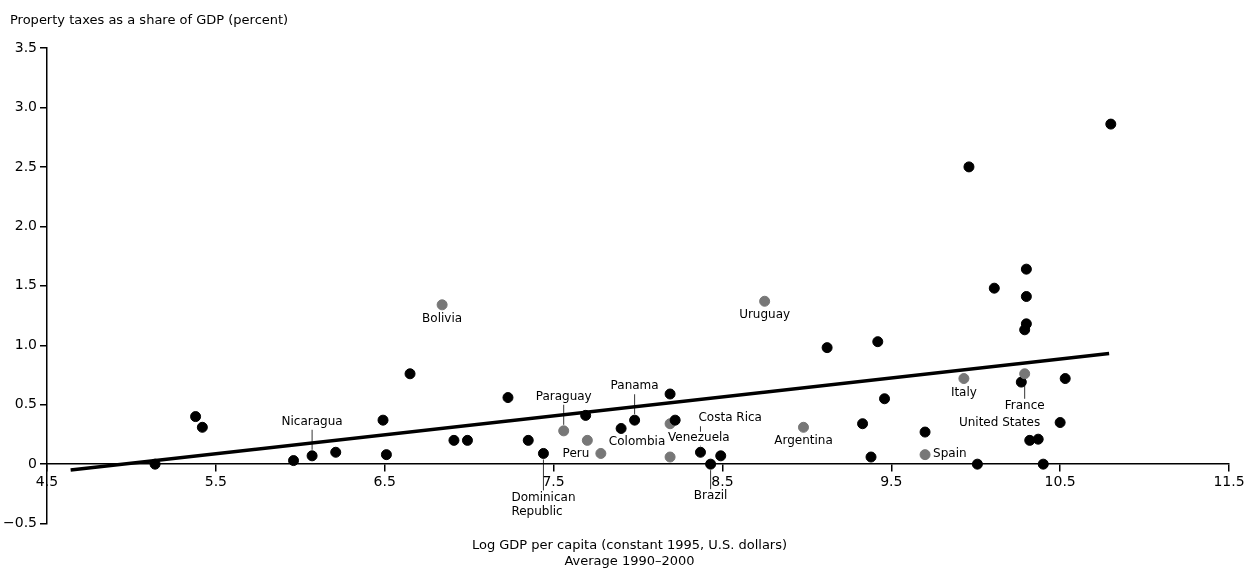  Describe the element at coordinates (722, 481) in the screenshot. I see `x-tick-label: 8.5` at that location.